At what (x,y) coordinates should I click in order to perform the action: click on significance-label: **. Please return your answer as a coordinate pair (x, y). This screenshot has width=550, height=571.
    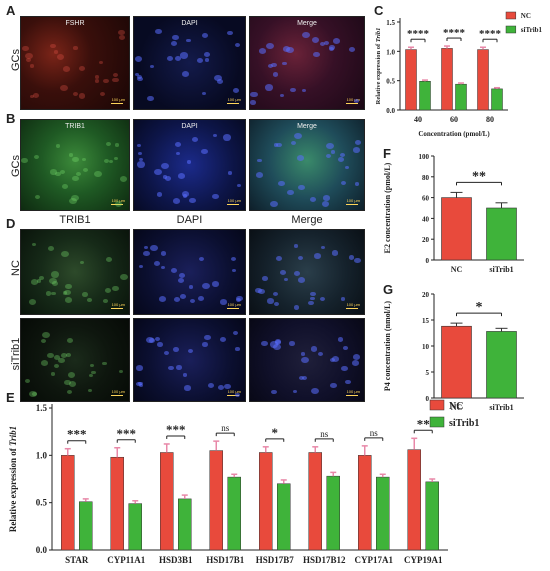
    Looking at the image, I should click on (479, 176).